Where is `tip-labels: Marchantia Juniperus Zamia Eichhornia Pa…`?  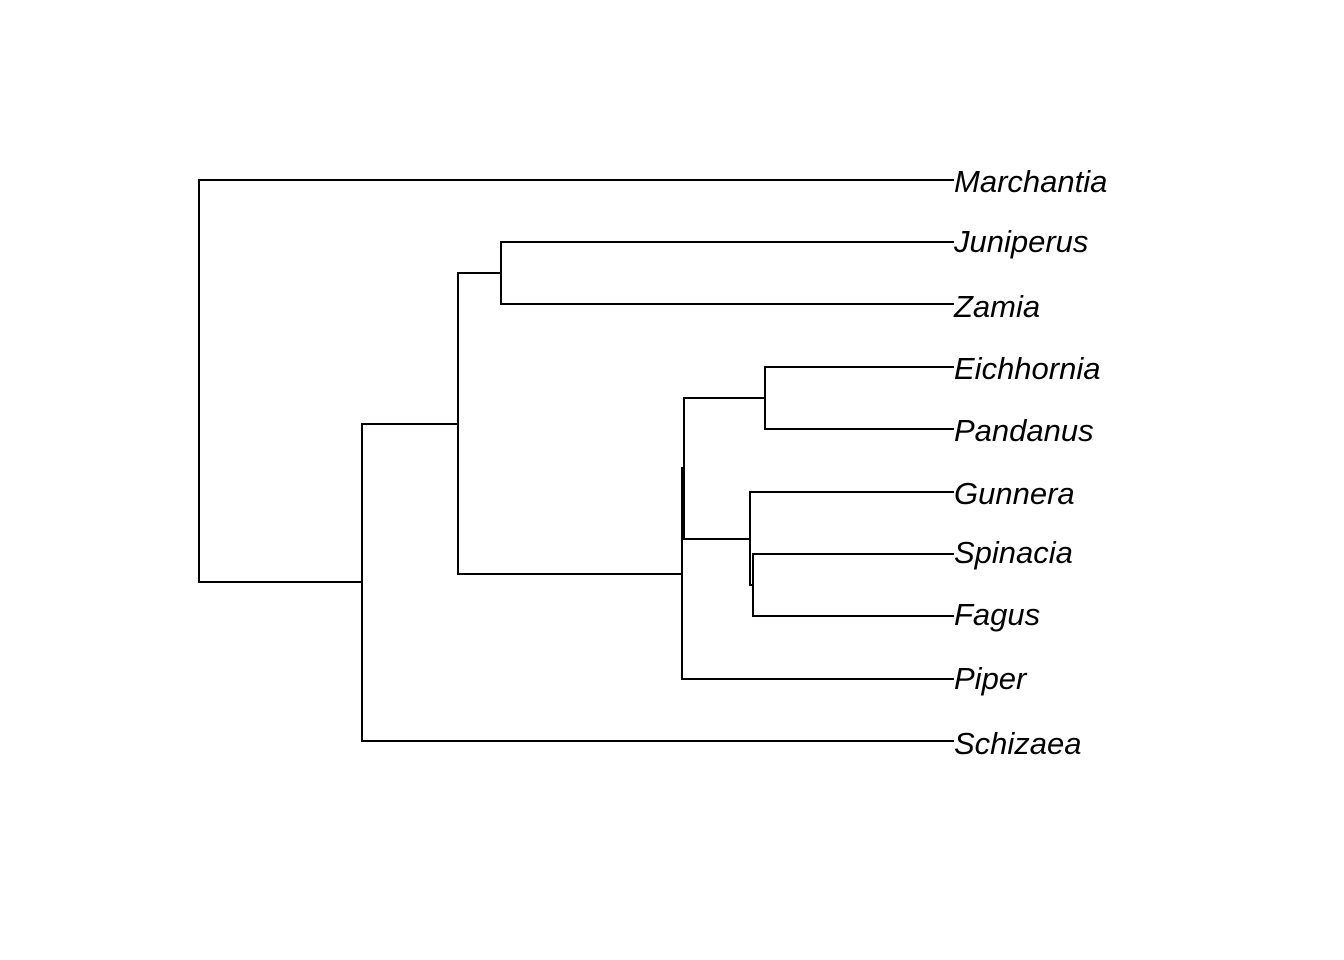 tip-labels: Marchantia Juniperus Zamia Eichhornia Pa… is located at coordinates (1030, 462).